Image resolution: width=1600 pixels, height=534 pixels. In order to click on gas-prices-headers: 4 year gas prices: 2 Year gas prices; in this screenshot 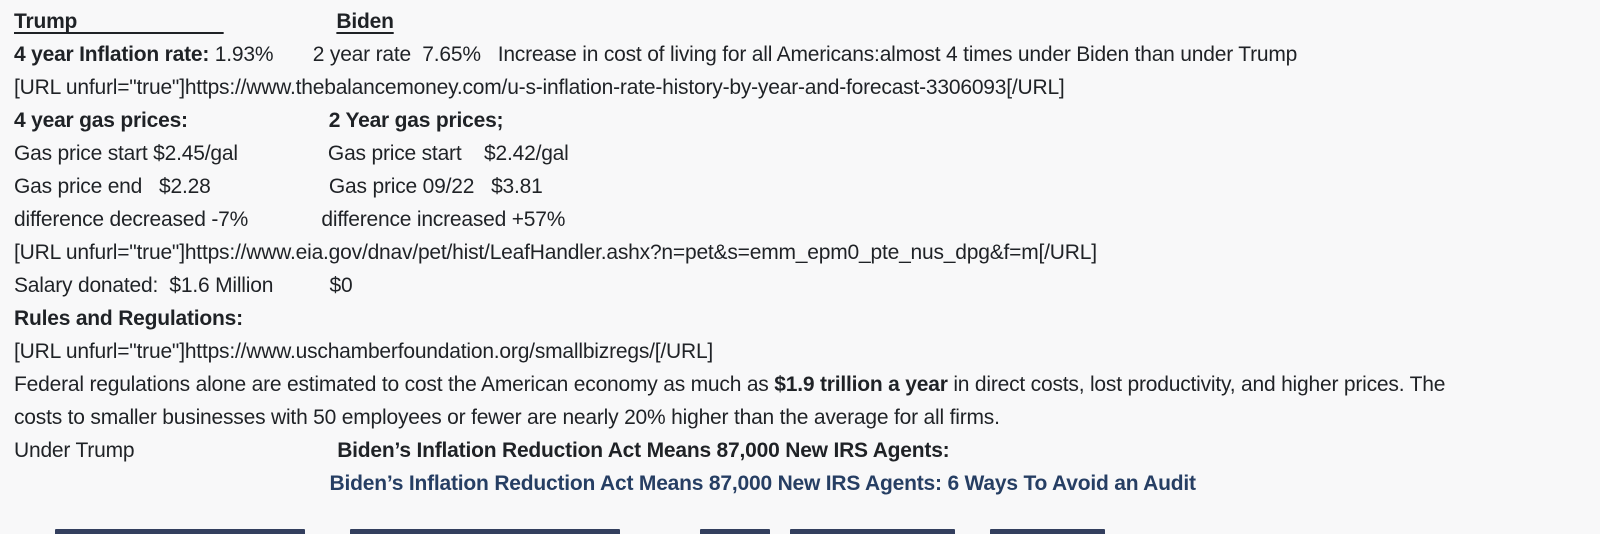, I will do `click(259, 120)`.